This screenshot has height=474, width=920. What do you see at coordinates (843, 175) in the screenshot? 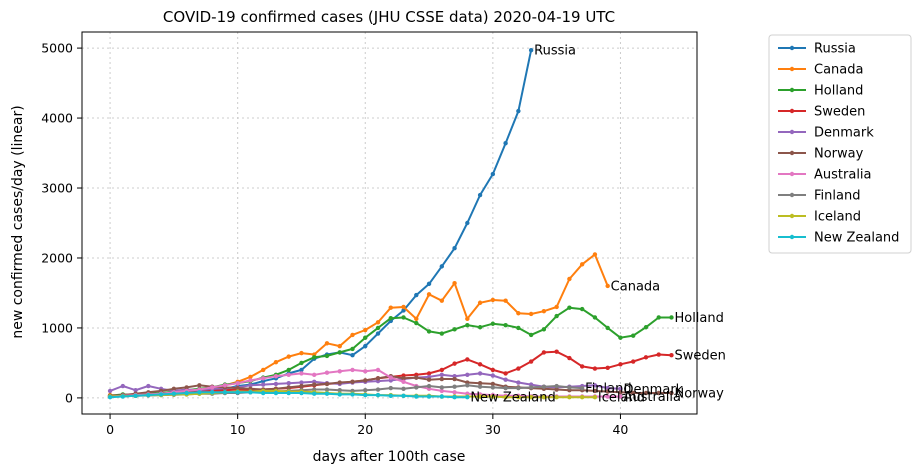
I see `legend-label: Australia` at bounding box center [843, 175].